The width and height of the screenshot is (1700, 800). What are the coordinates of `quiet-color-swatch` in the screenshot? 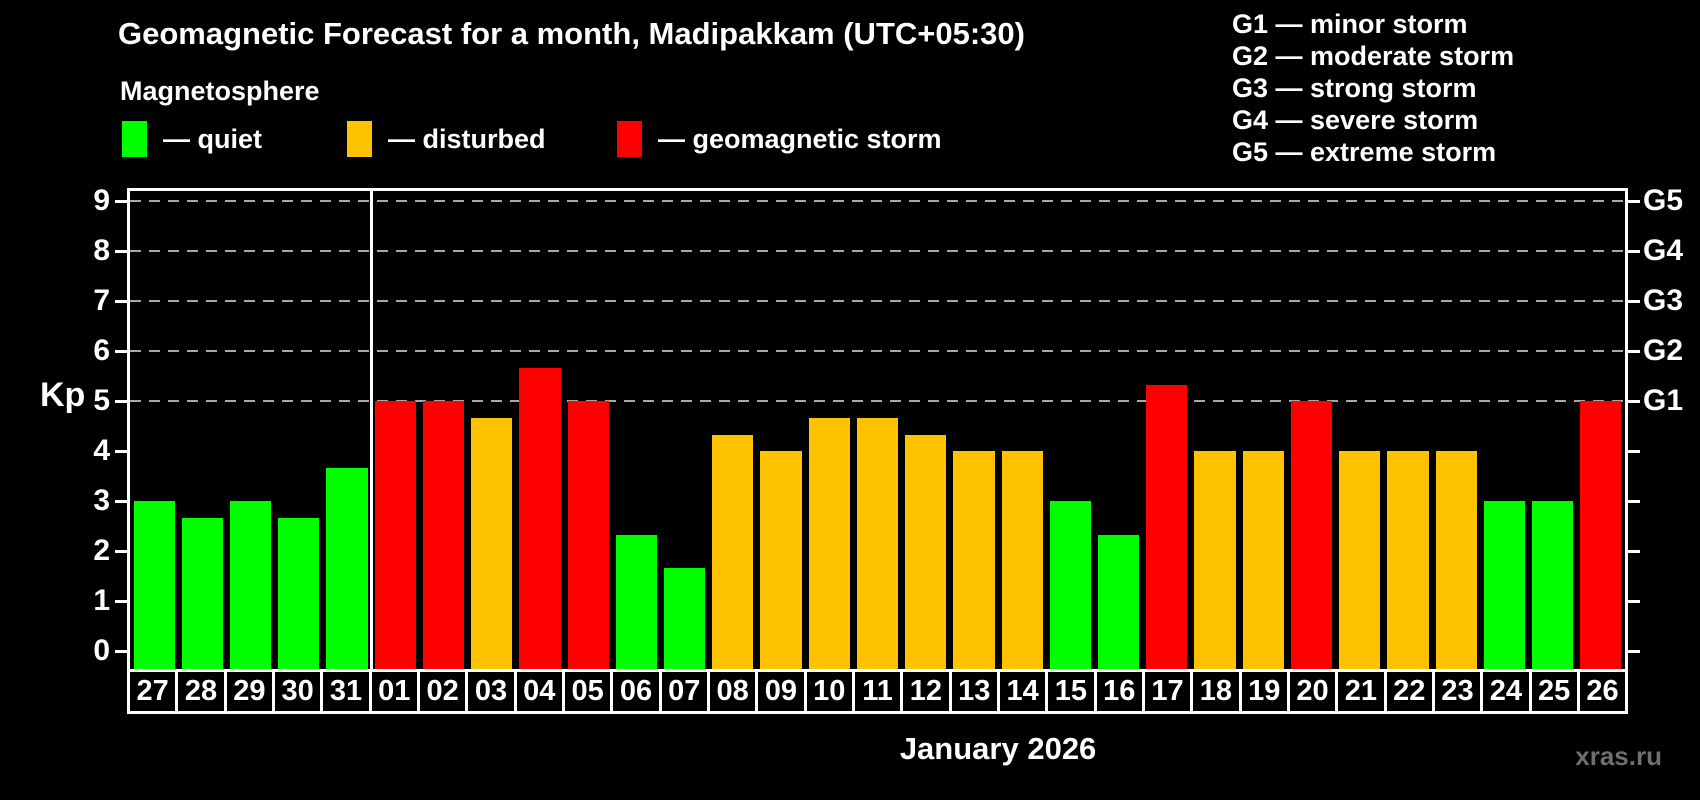 It's located at (134, 139).